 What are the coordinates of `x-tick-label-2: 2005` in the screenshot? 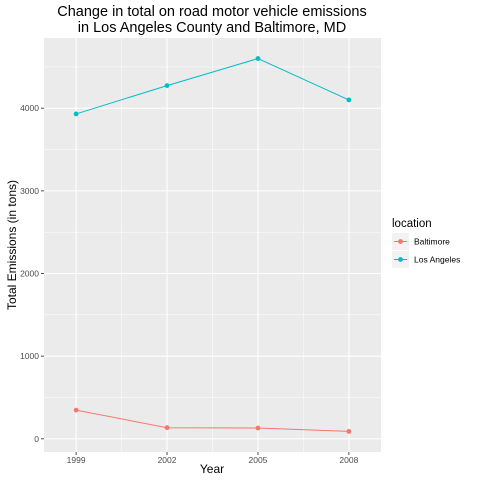 It's located at (257, 460).